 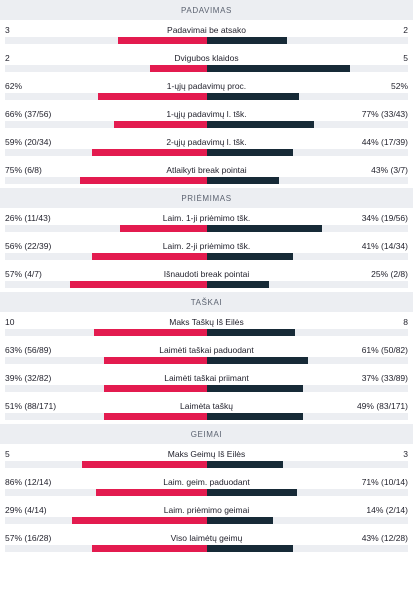 I want to click on stat-row: 10 Maks Taškų Iš Eilės 8, so click(x=206, y=326).